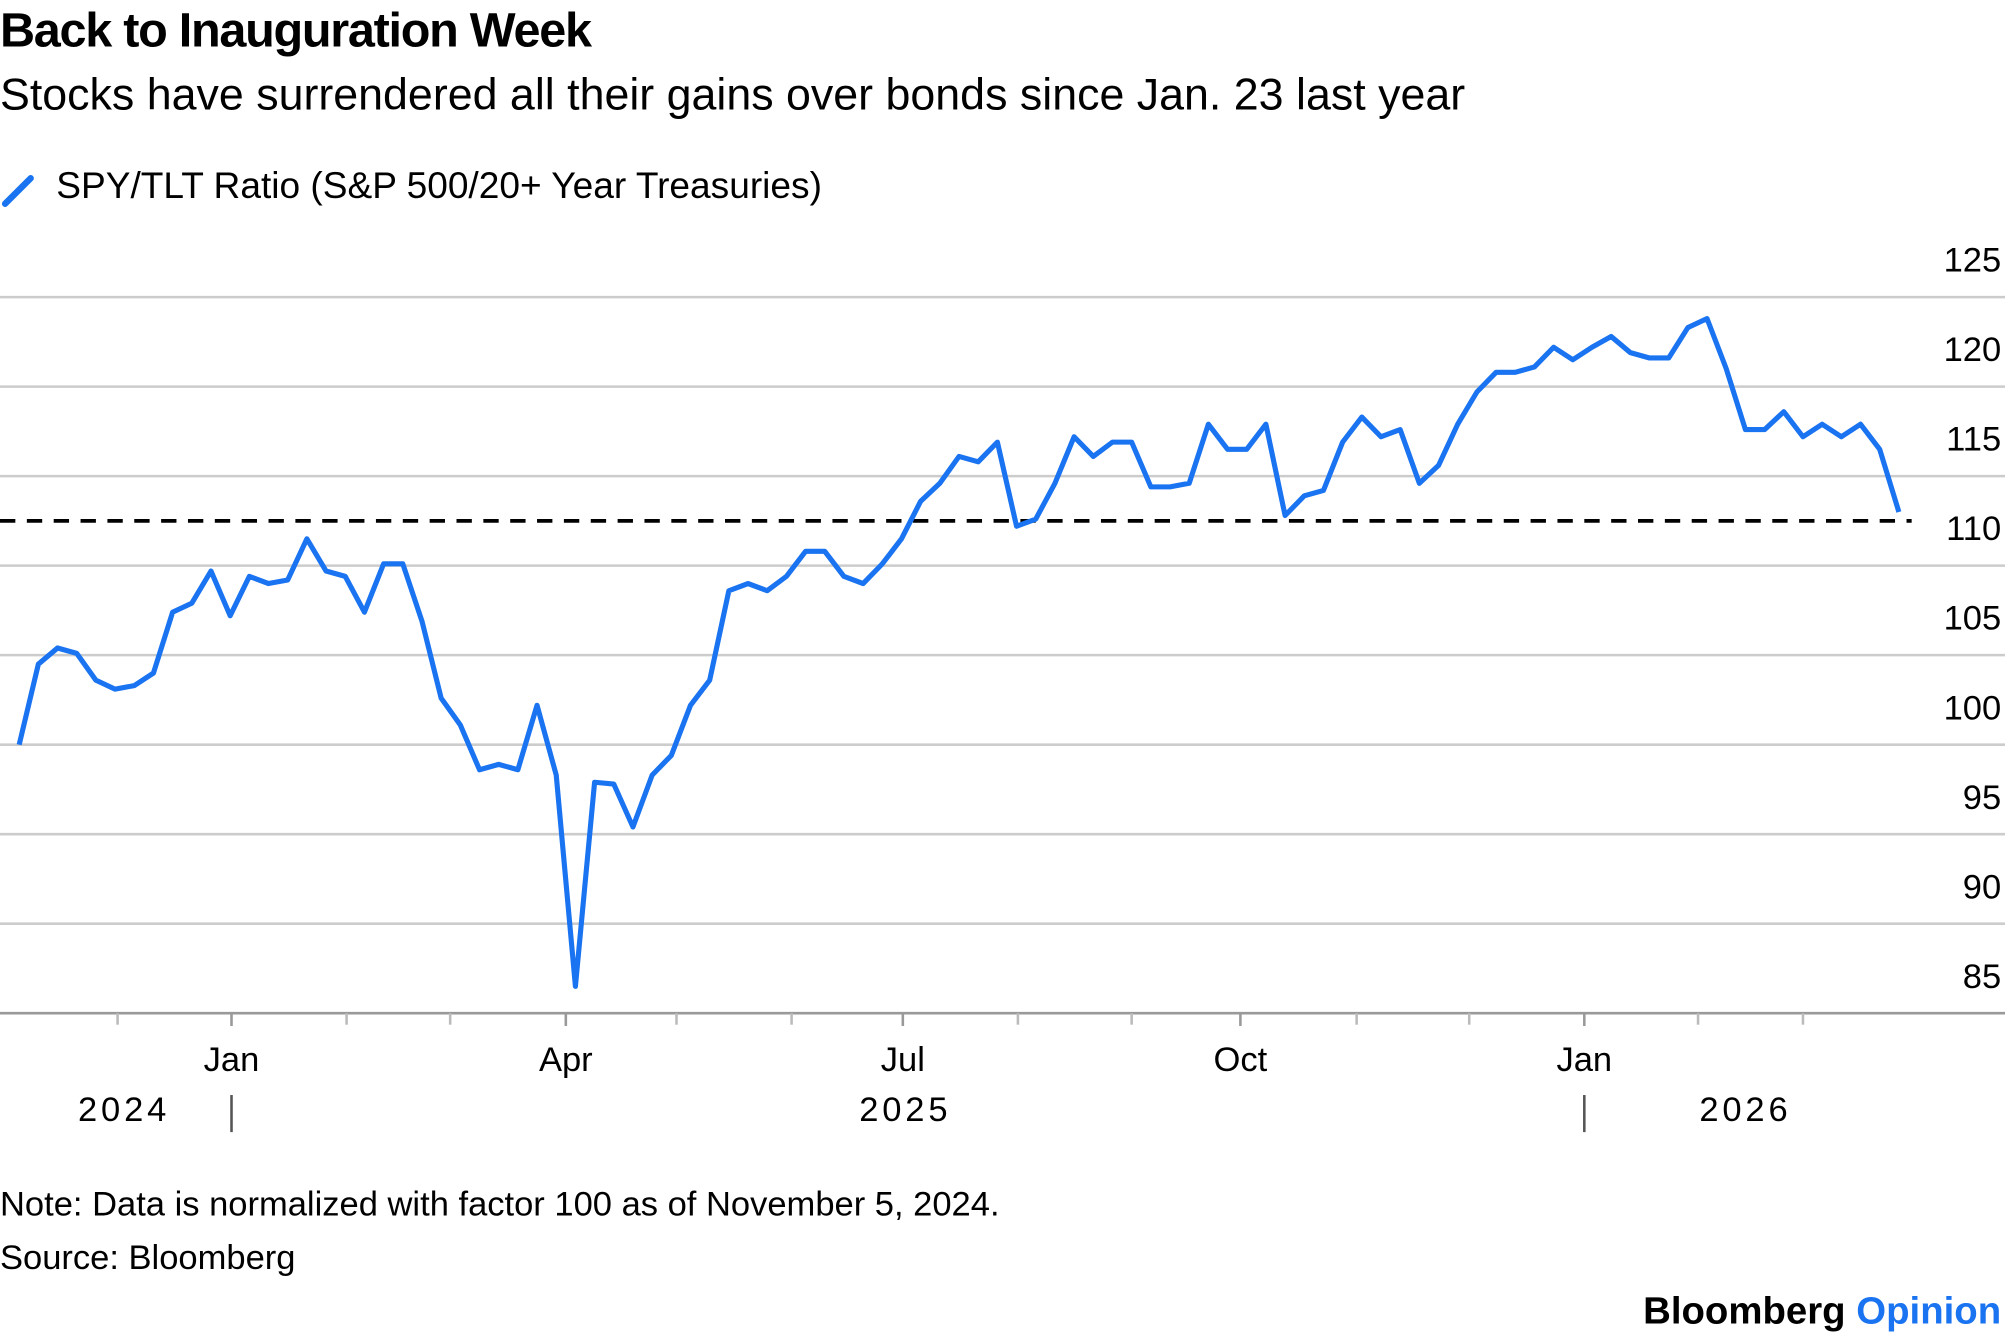 Image resolution: width=2005 pixels, height=1341 pixels. Describe the element at coordinates (296, 31) in the screenshot. I see `chart-title: Back to Inauguration Week` at that location.